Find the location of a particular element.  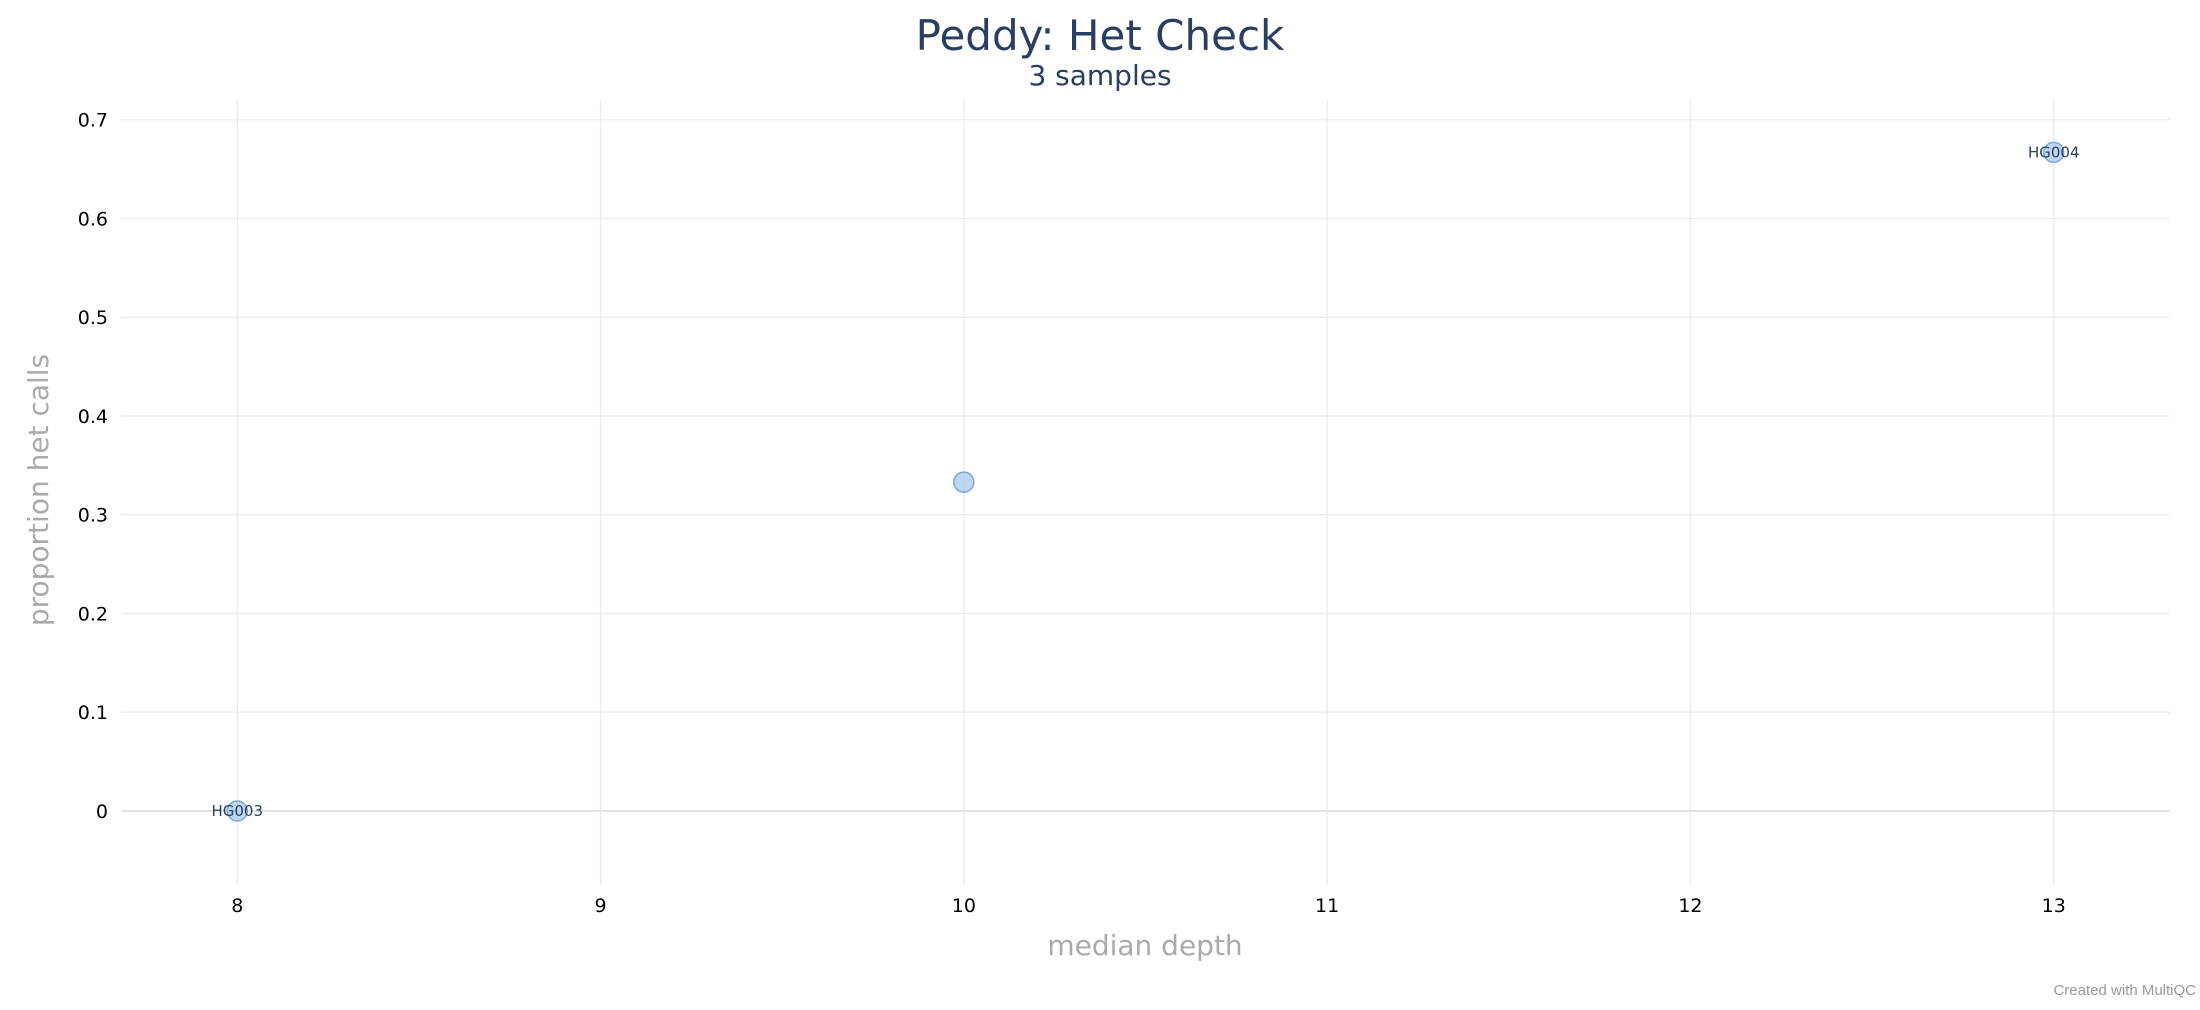

x-tick-label: 10 is located at coordinates (964, 906).